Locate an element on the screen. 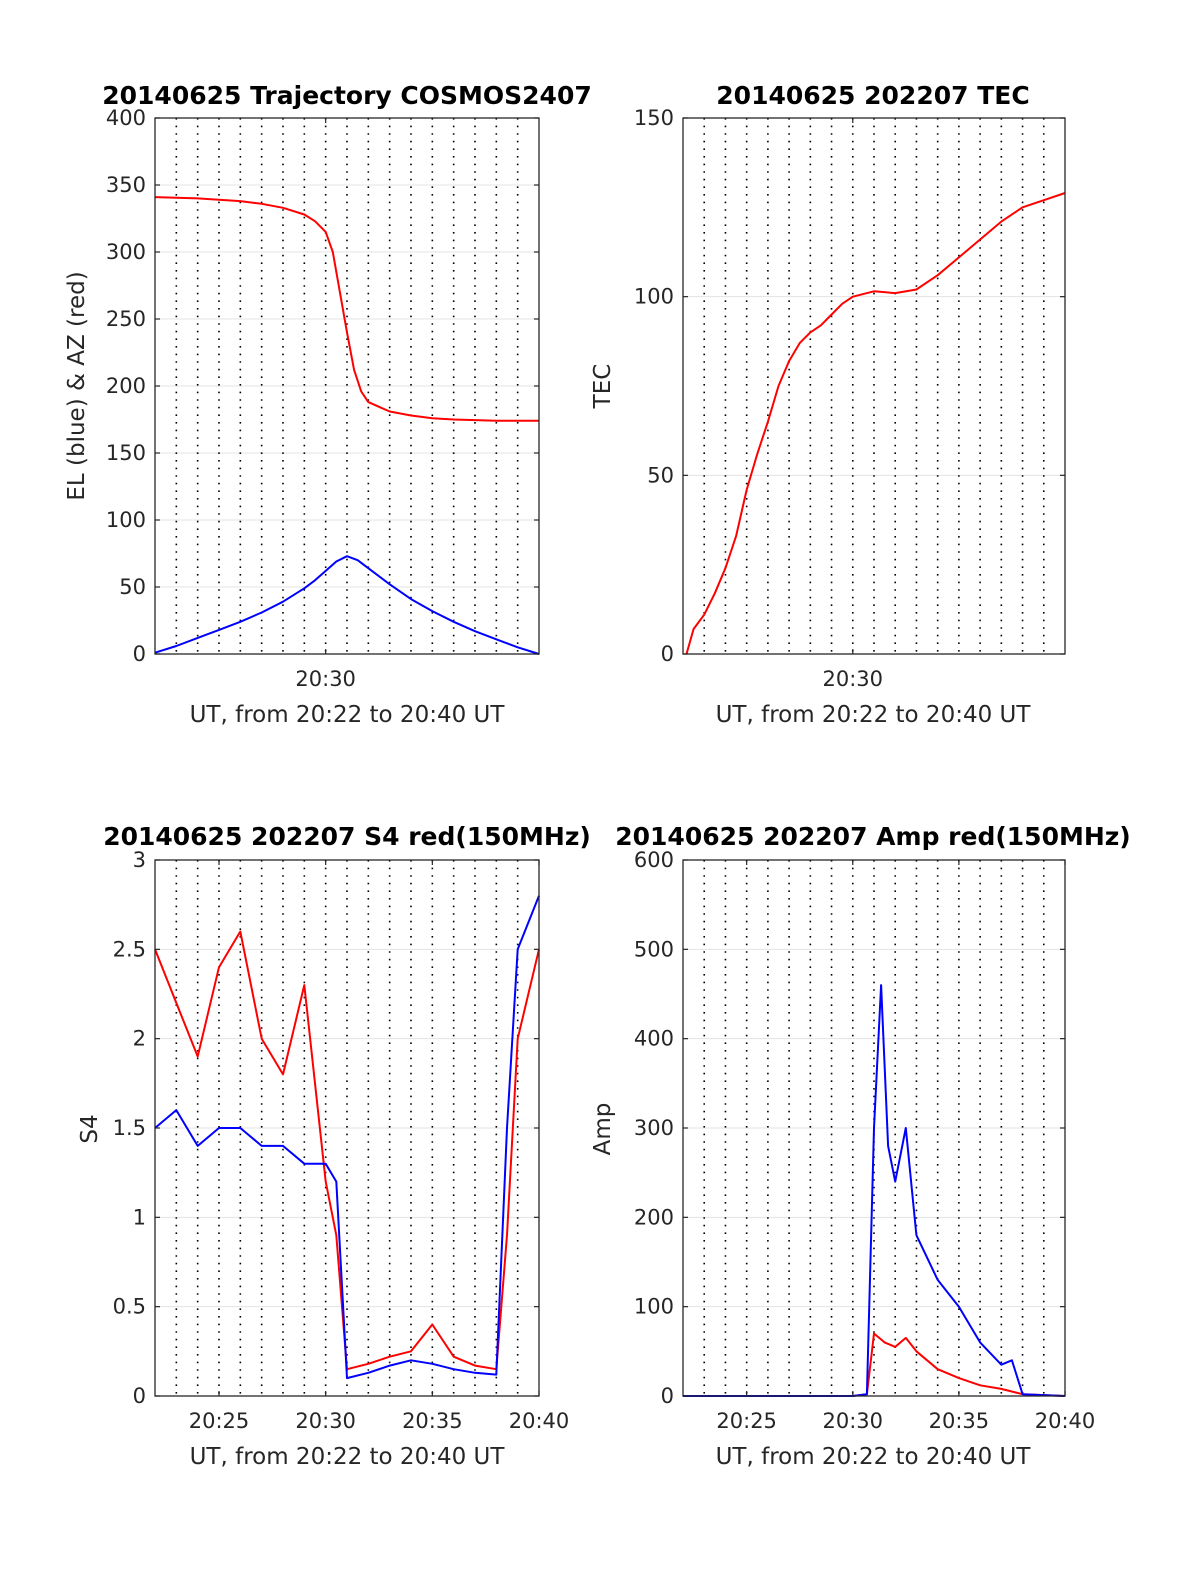 The width and height of the screenshot is (1200, 1575). panel-title: 20140625 202207 Amp red(150MHz) is located at coordinates (873, 836).